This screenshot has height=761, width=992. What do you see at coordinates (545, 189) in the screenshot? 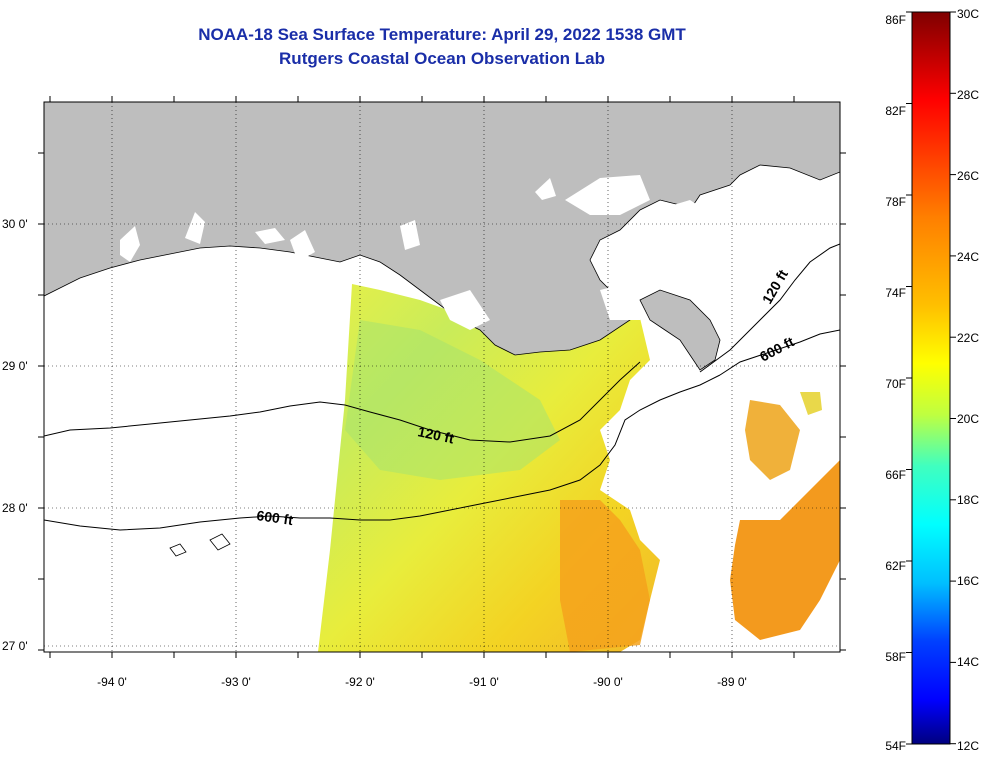
I see `lake-maurepas` at bounding box center [545, 189].